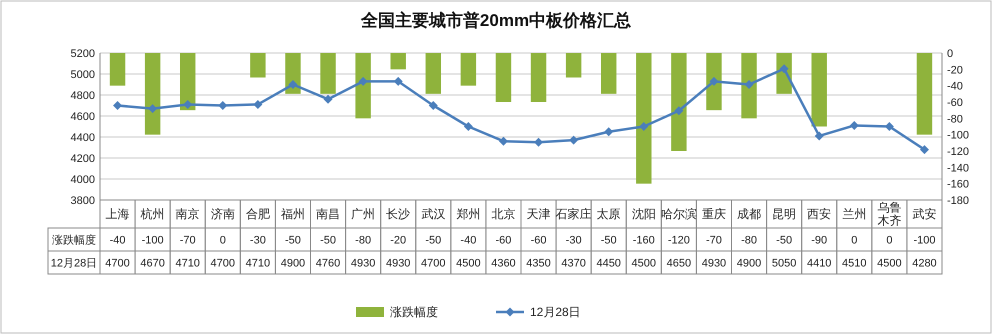  I want to click on data-label: 4280, so click(924, 264).